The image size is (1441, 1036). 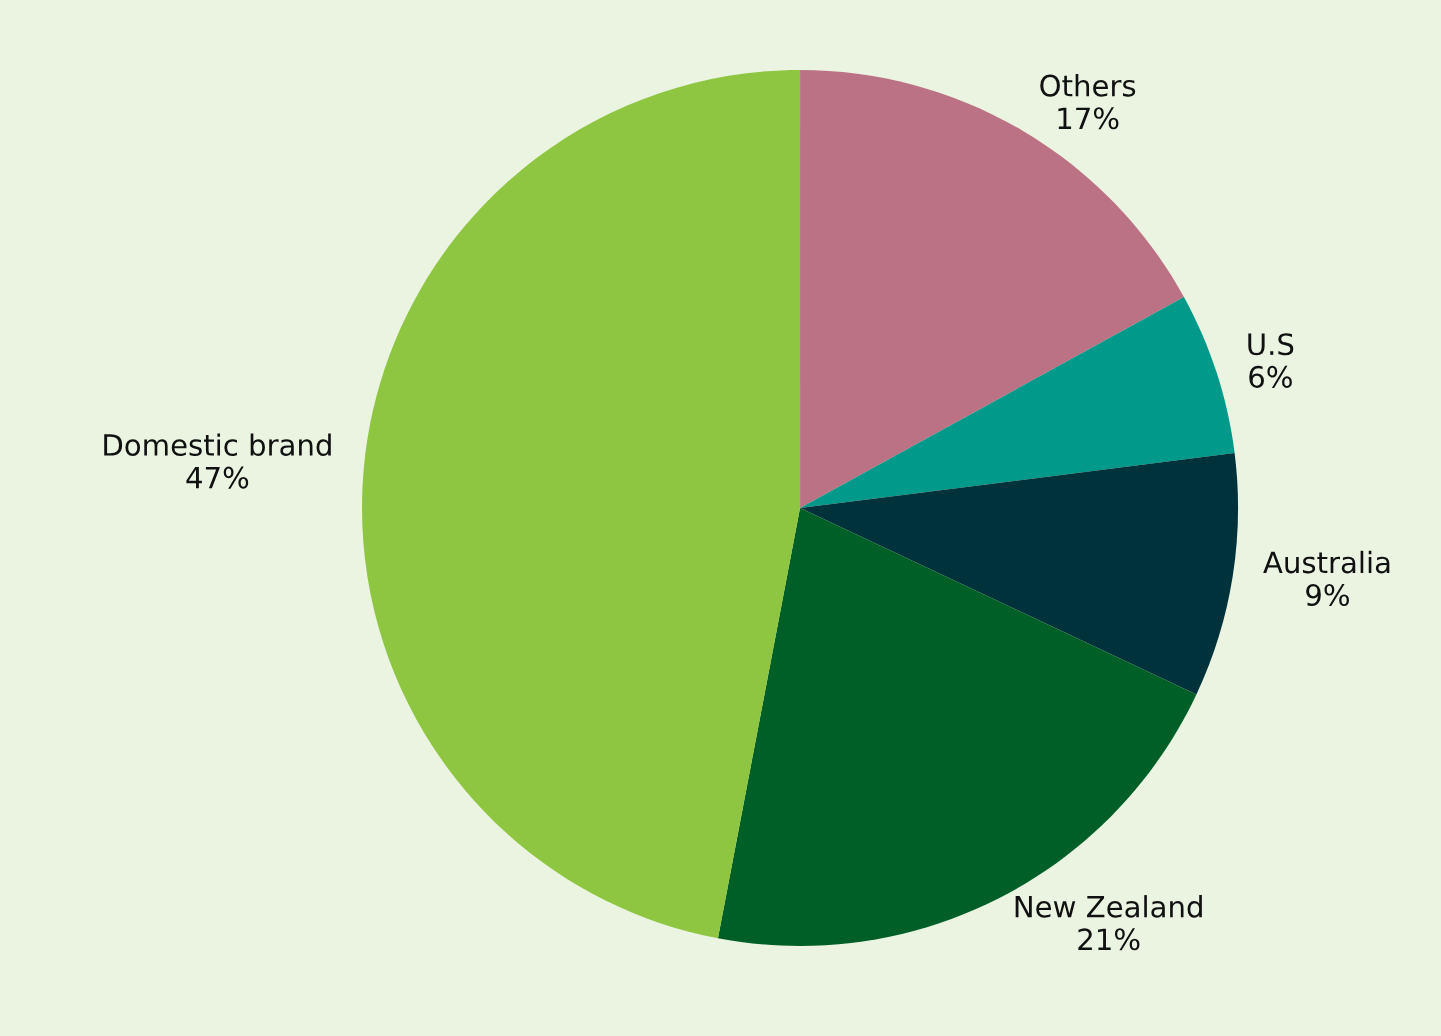 What do you see at coordinates (1271, 344) in the screenshot?
I see `slice-label: U.S` at bounding box center [1271, 344].